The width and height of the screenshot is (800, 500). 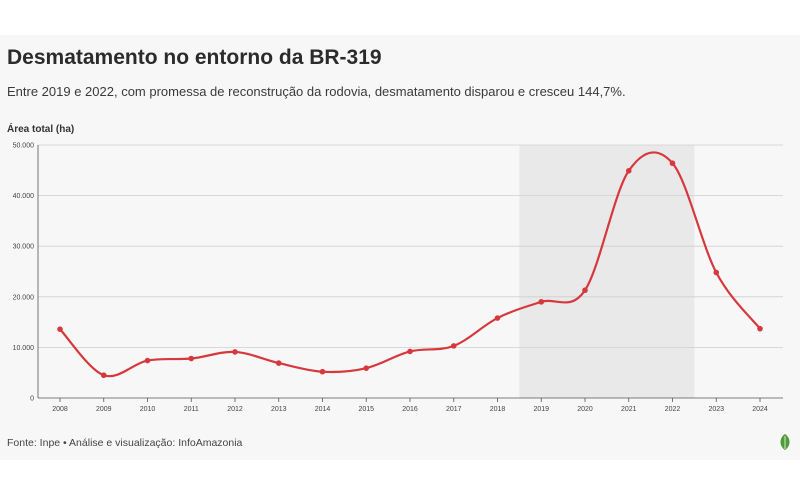 What do you see at coordinates (148, 409) in the screenshot?
I see `x-tick-label: 2010` at bounding box center [148, 409].